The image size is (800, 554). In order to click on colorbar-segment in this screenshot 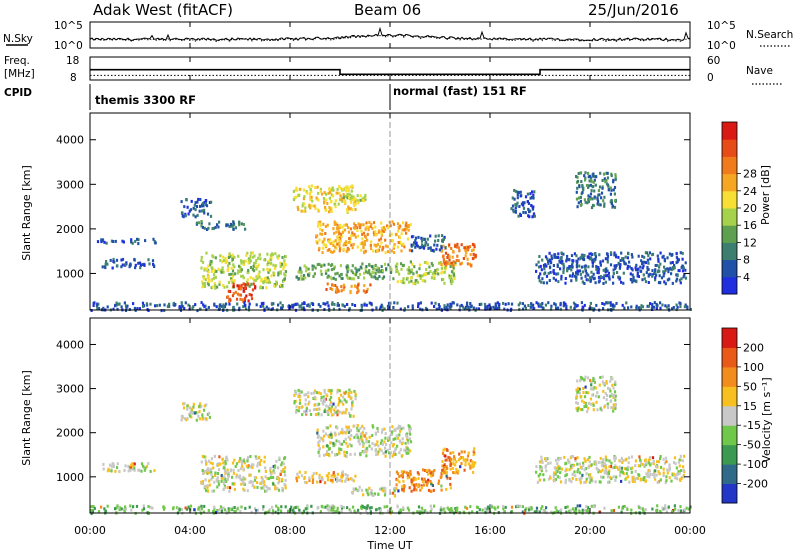, I will do `click(729, 474)`.